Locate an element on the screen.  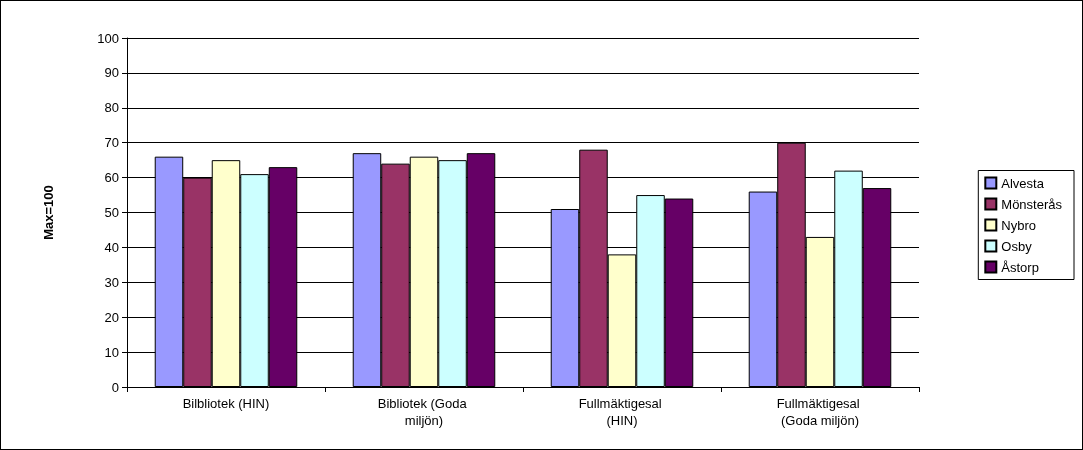
x-tick-label: Bilbliotek (HIN) is located at coordinates (226, 403).